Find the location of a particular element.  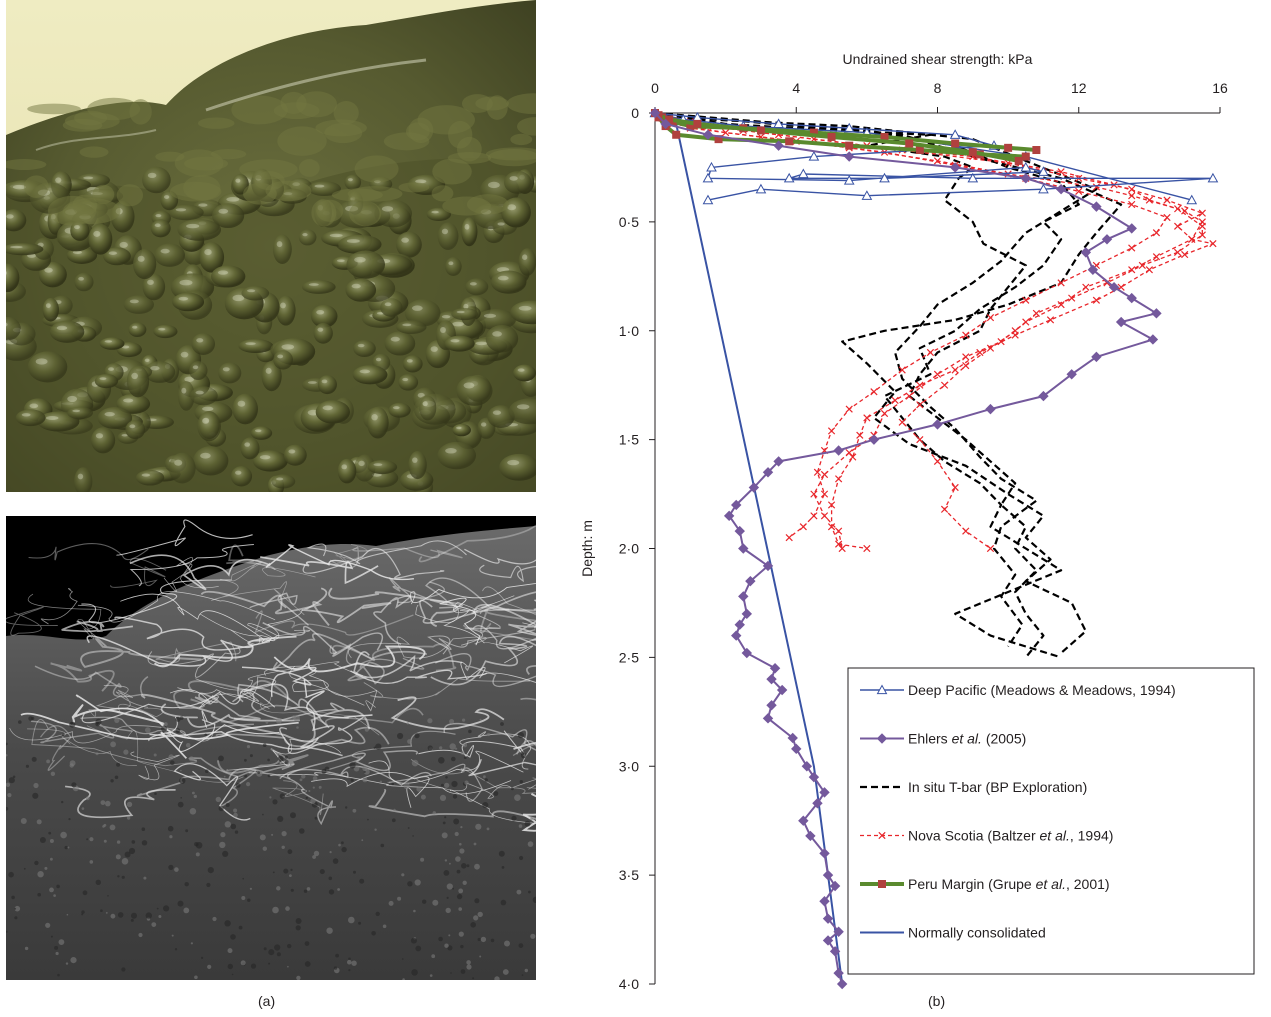

x-axis-title: Undrained shear strength: kPa is located at coordinates (938, 59).